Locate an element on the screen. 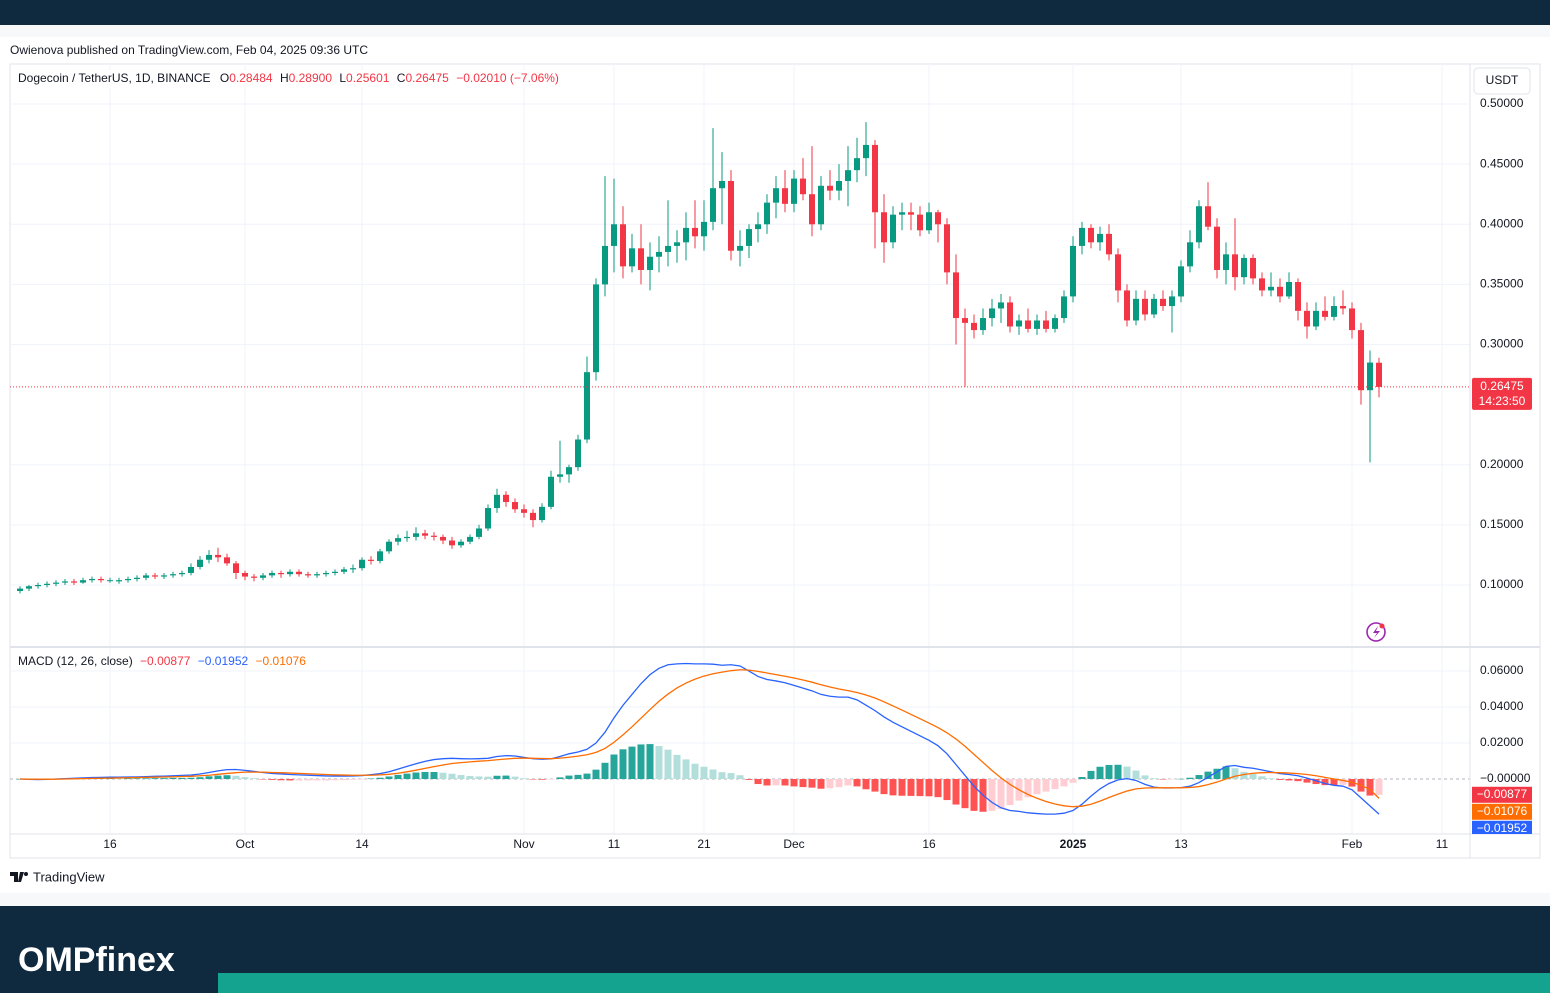 The image size is (1550, 993). tradingview-logo: TradingView is located at coordinates (57, 876).